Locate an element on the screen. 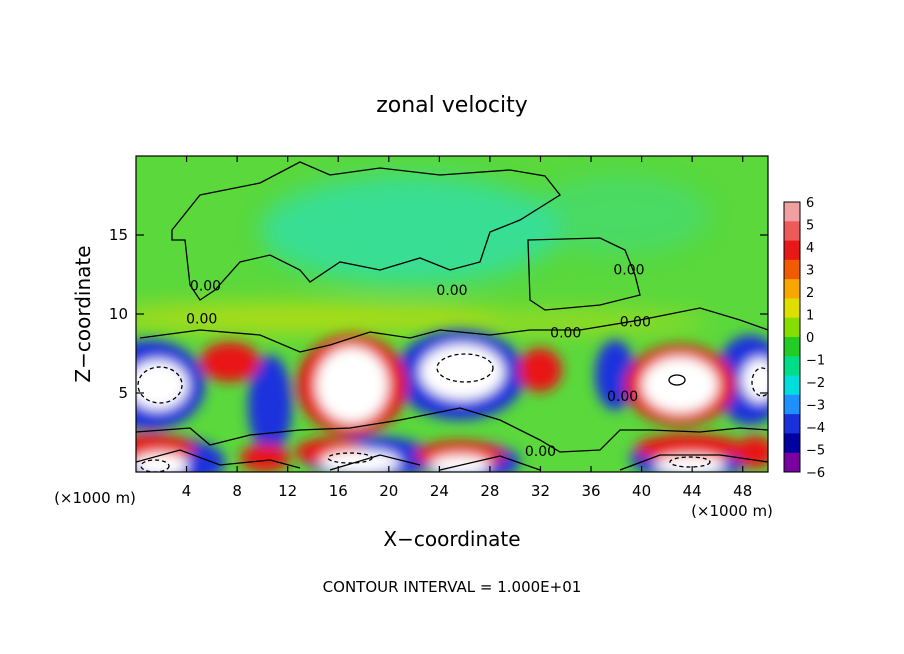 This screenshot has width=904, height=654. negative-core-contour-bottom-left is located at coordinates (155, 465).